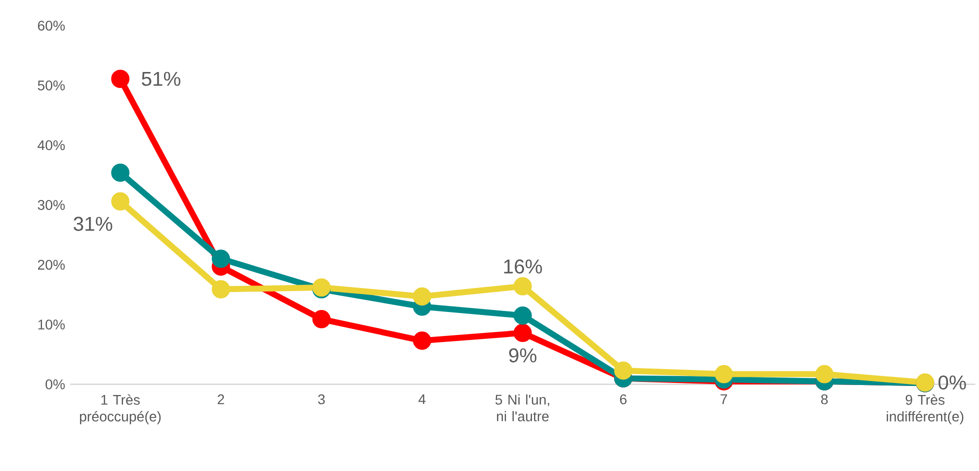 Image resolution: width=979 pixels, height=471 pixels. Describe the element at coordinates (51, 145) in the screenshot. I see `y-tick-label: 40%` at that location.